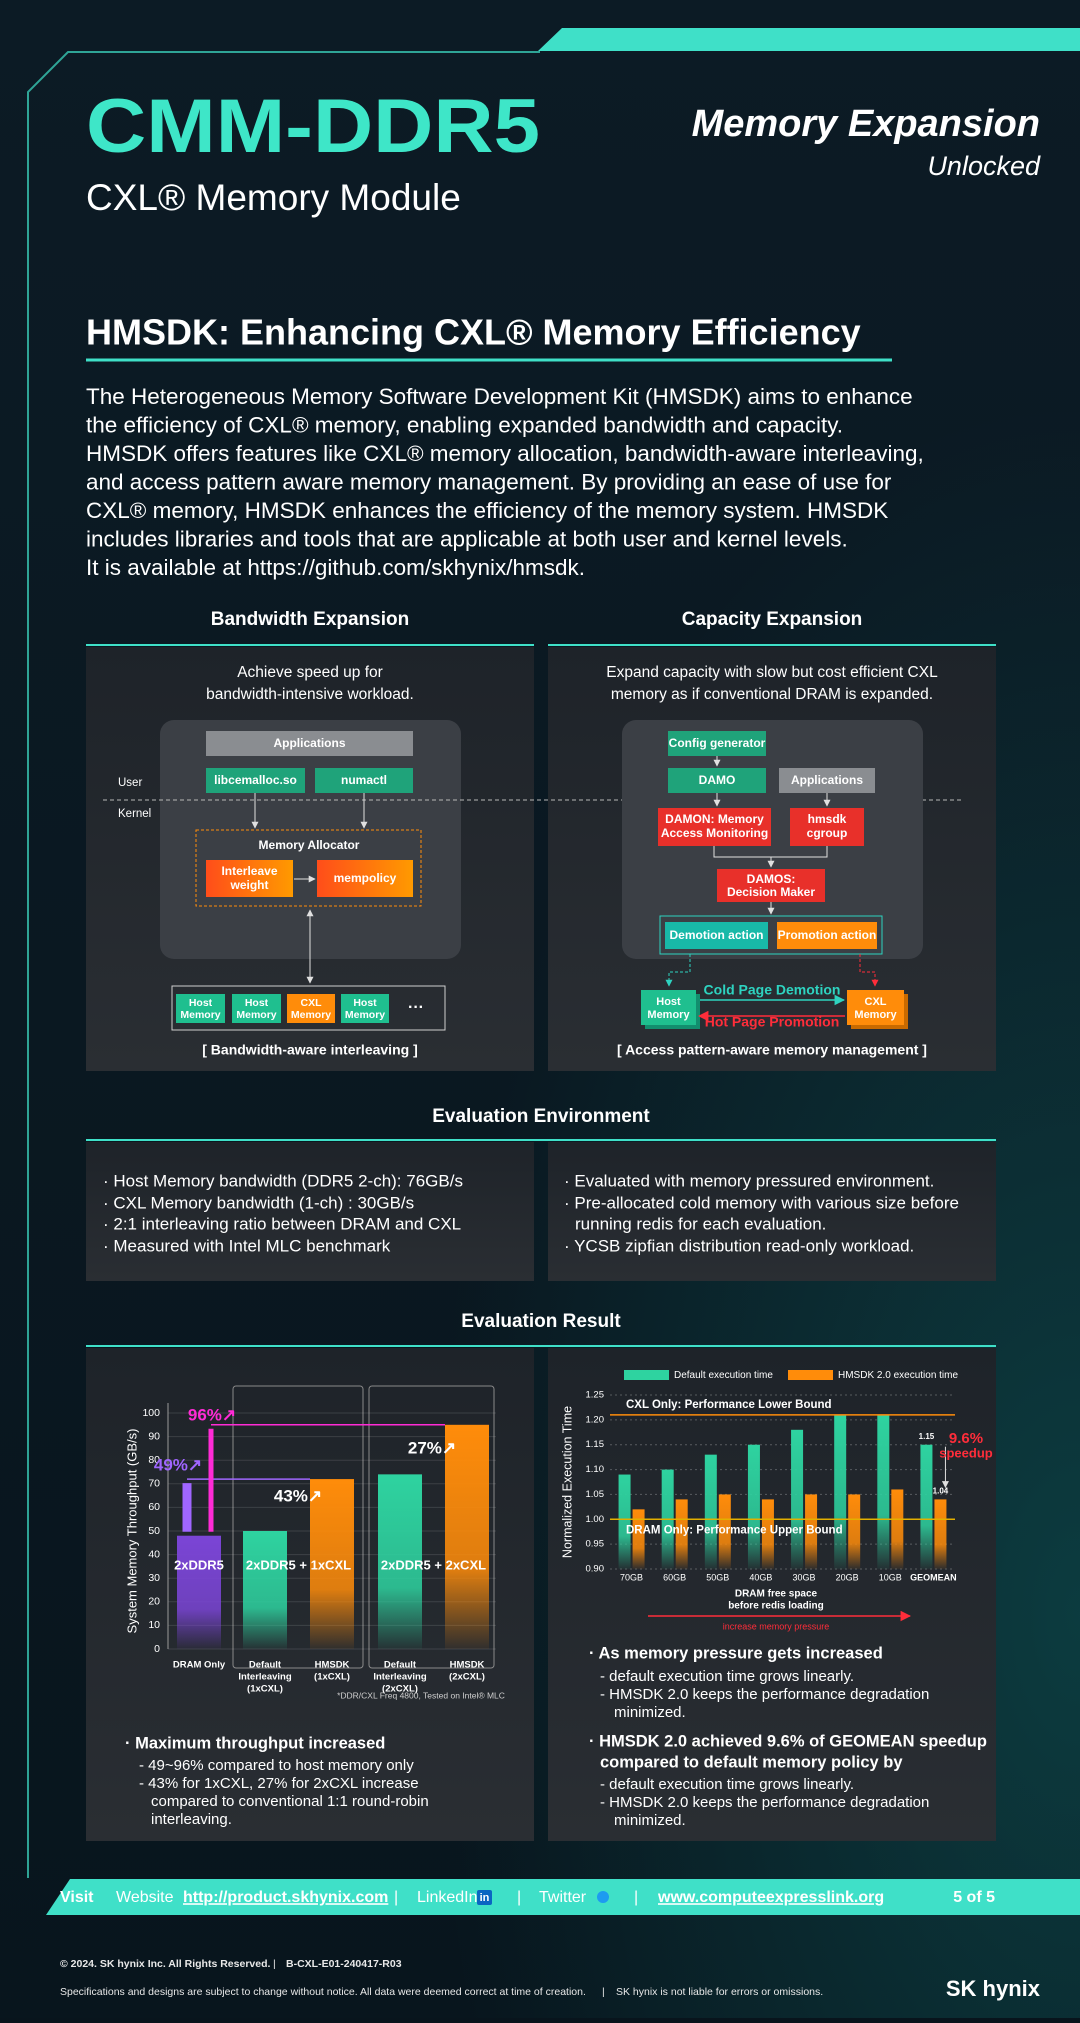  What do you see at coordinates (595, 1469) in the screenshot?
I see `y-tick-label: 1.10` at bounding box center [595, 1469].